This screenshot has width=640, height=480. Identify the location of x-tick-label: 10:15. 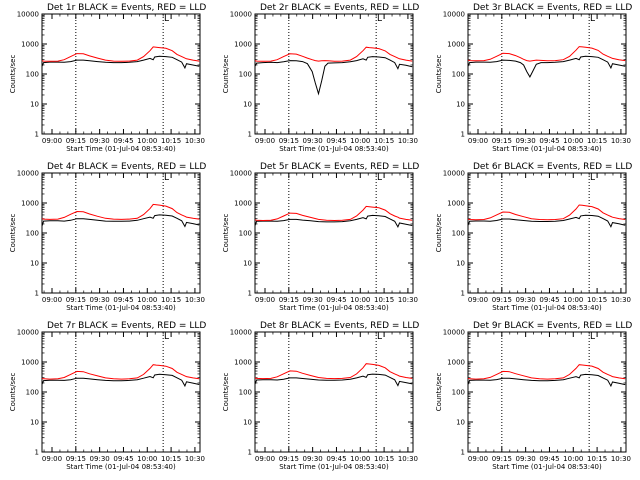
(597, 141).